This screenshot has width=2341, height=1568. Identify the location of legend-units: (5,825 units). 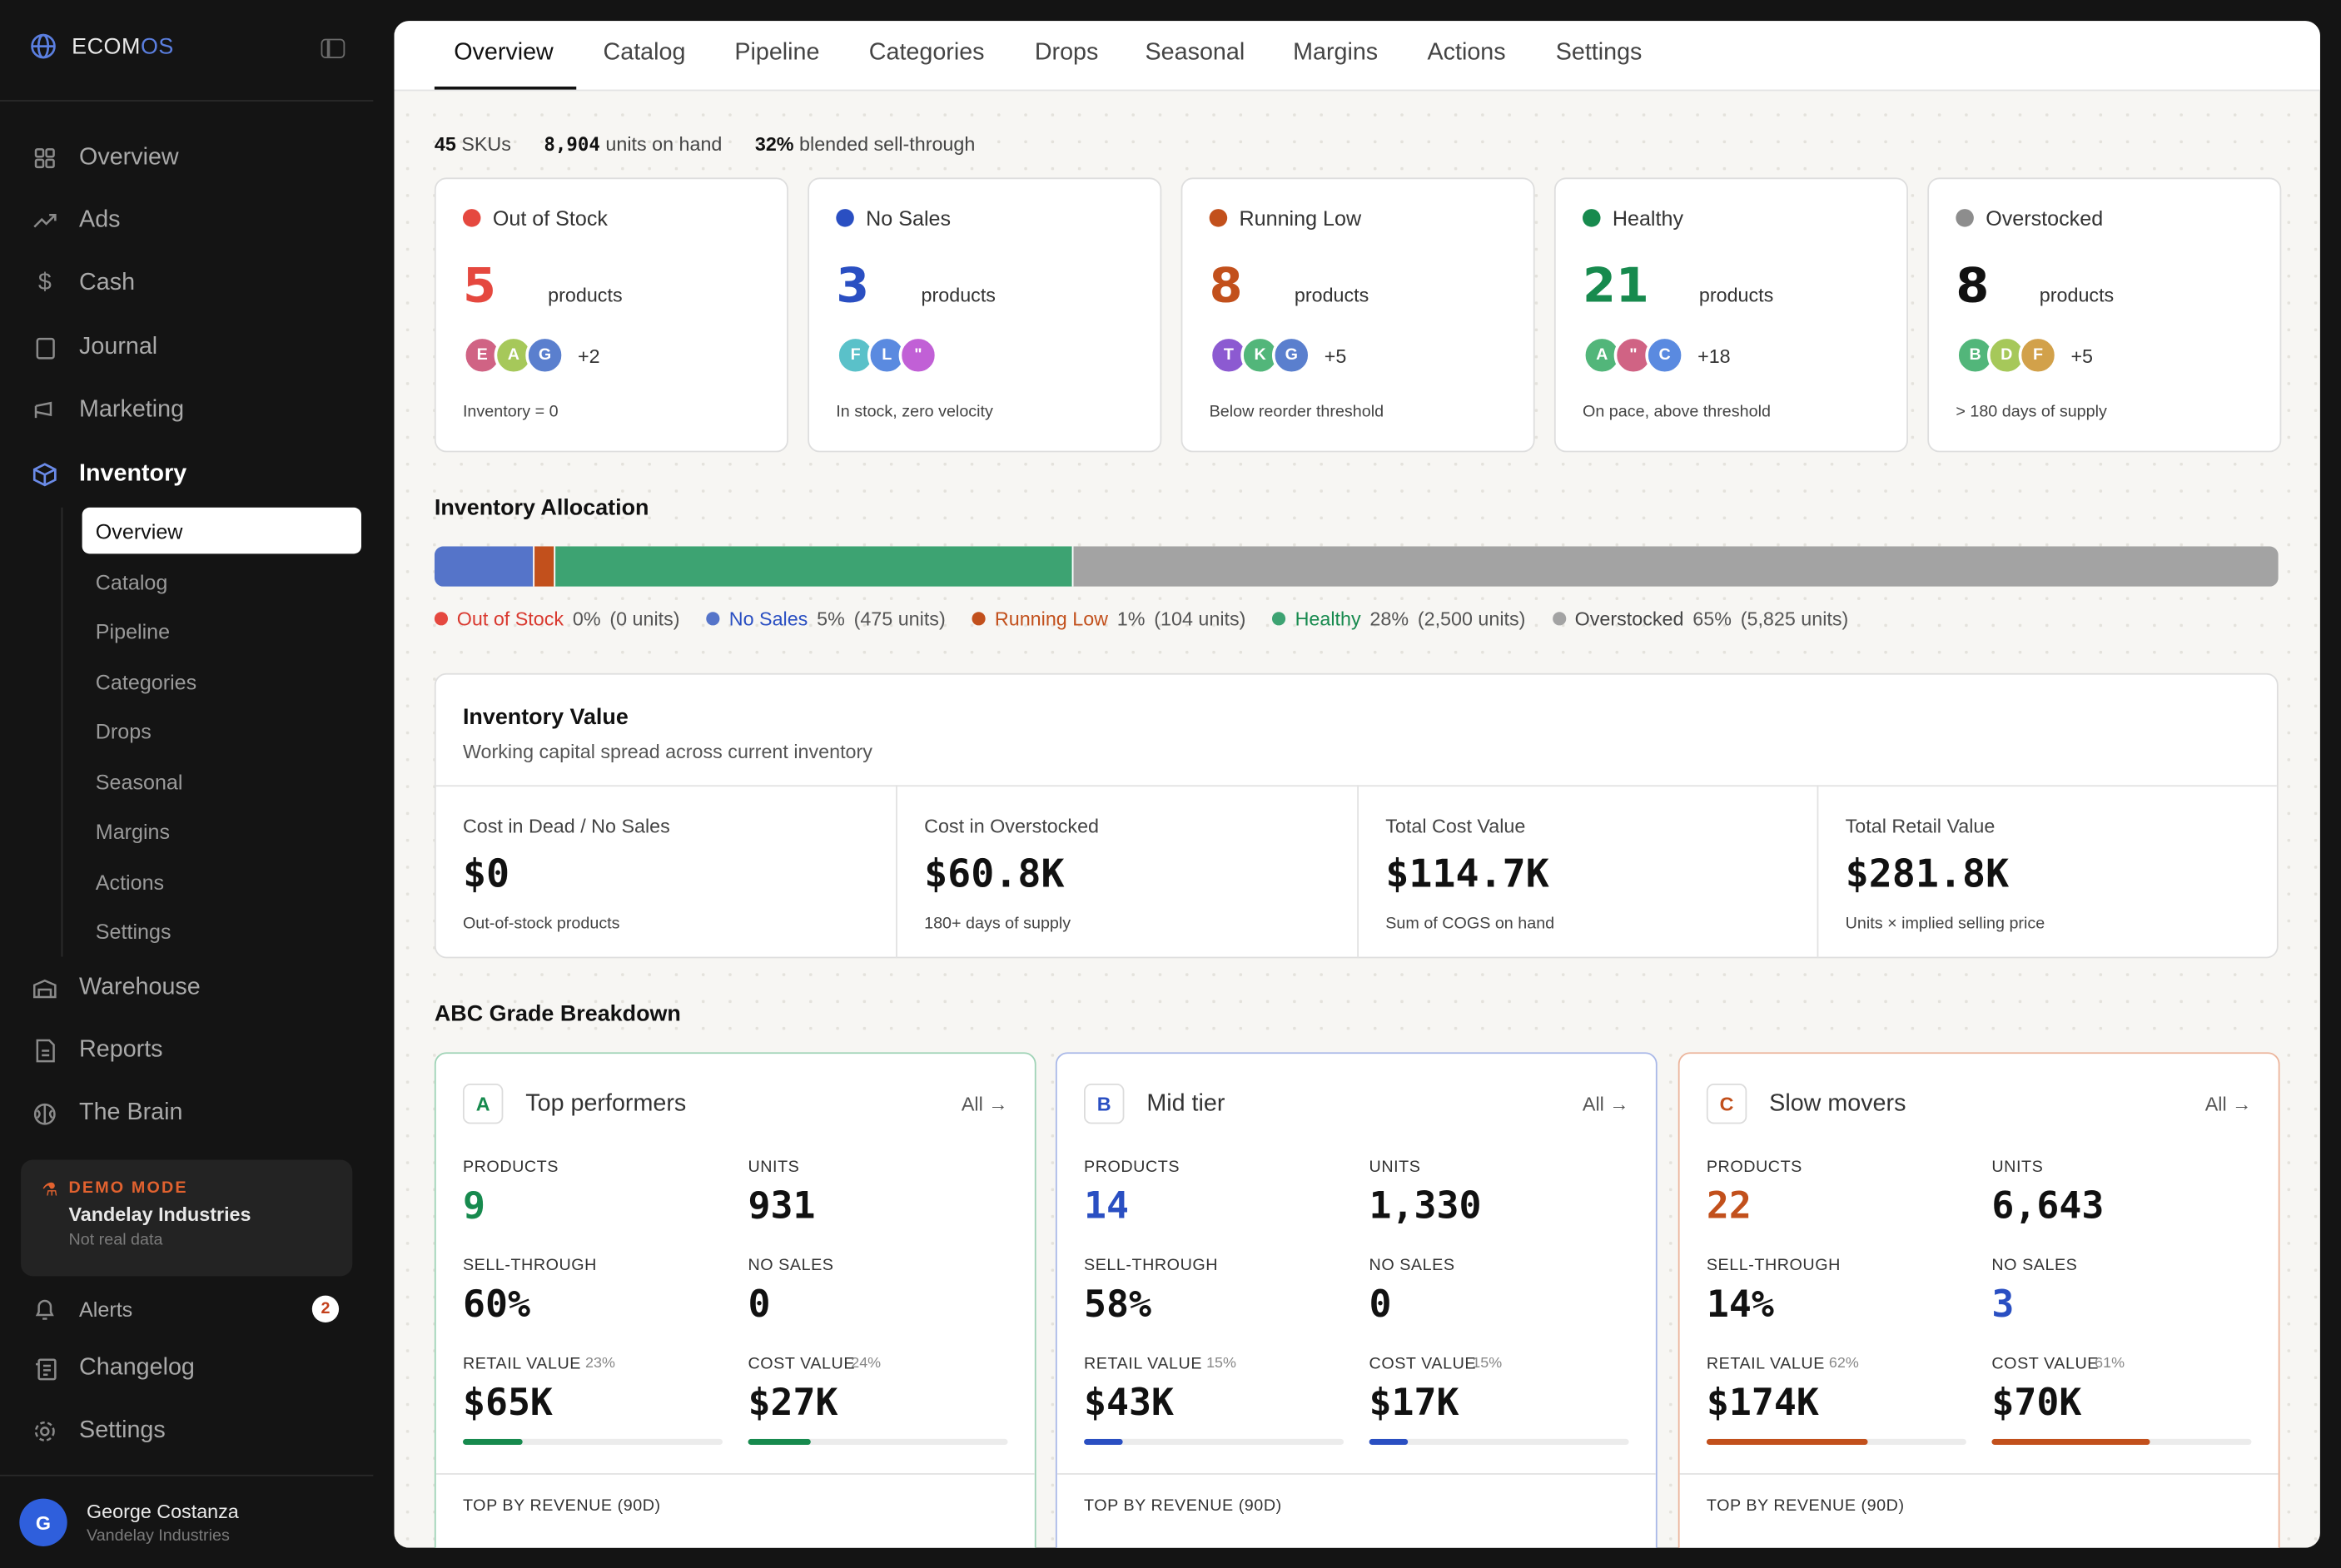
(1794, 618).